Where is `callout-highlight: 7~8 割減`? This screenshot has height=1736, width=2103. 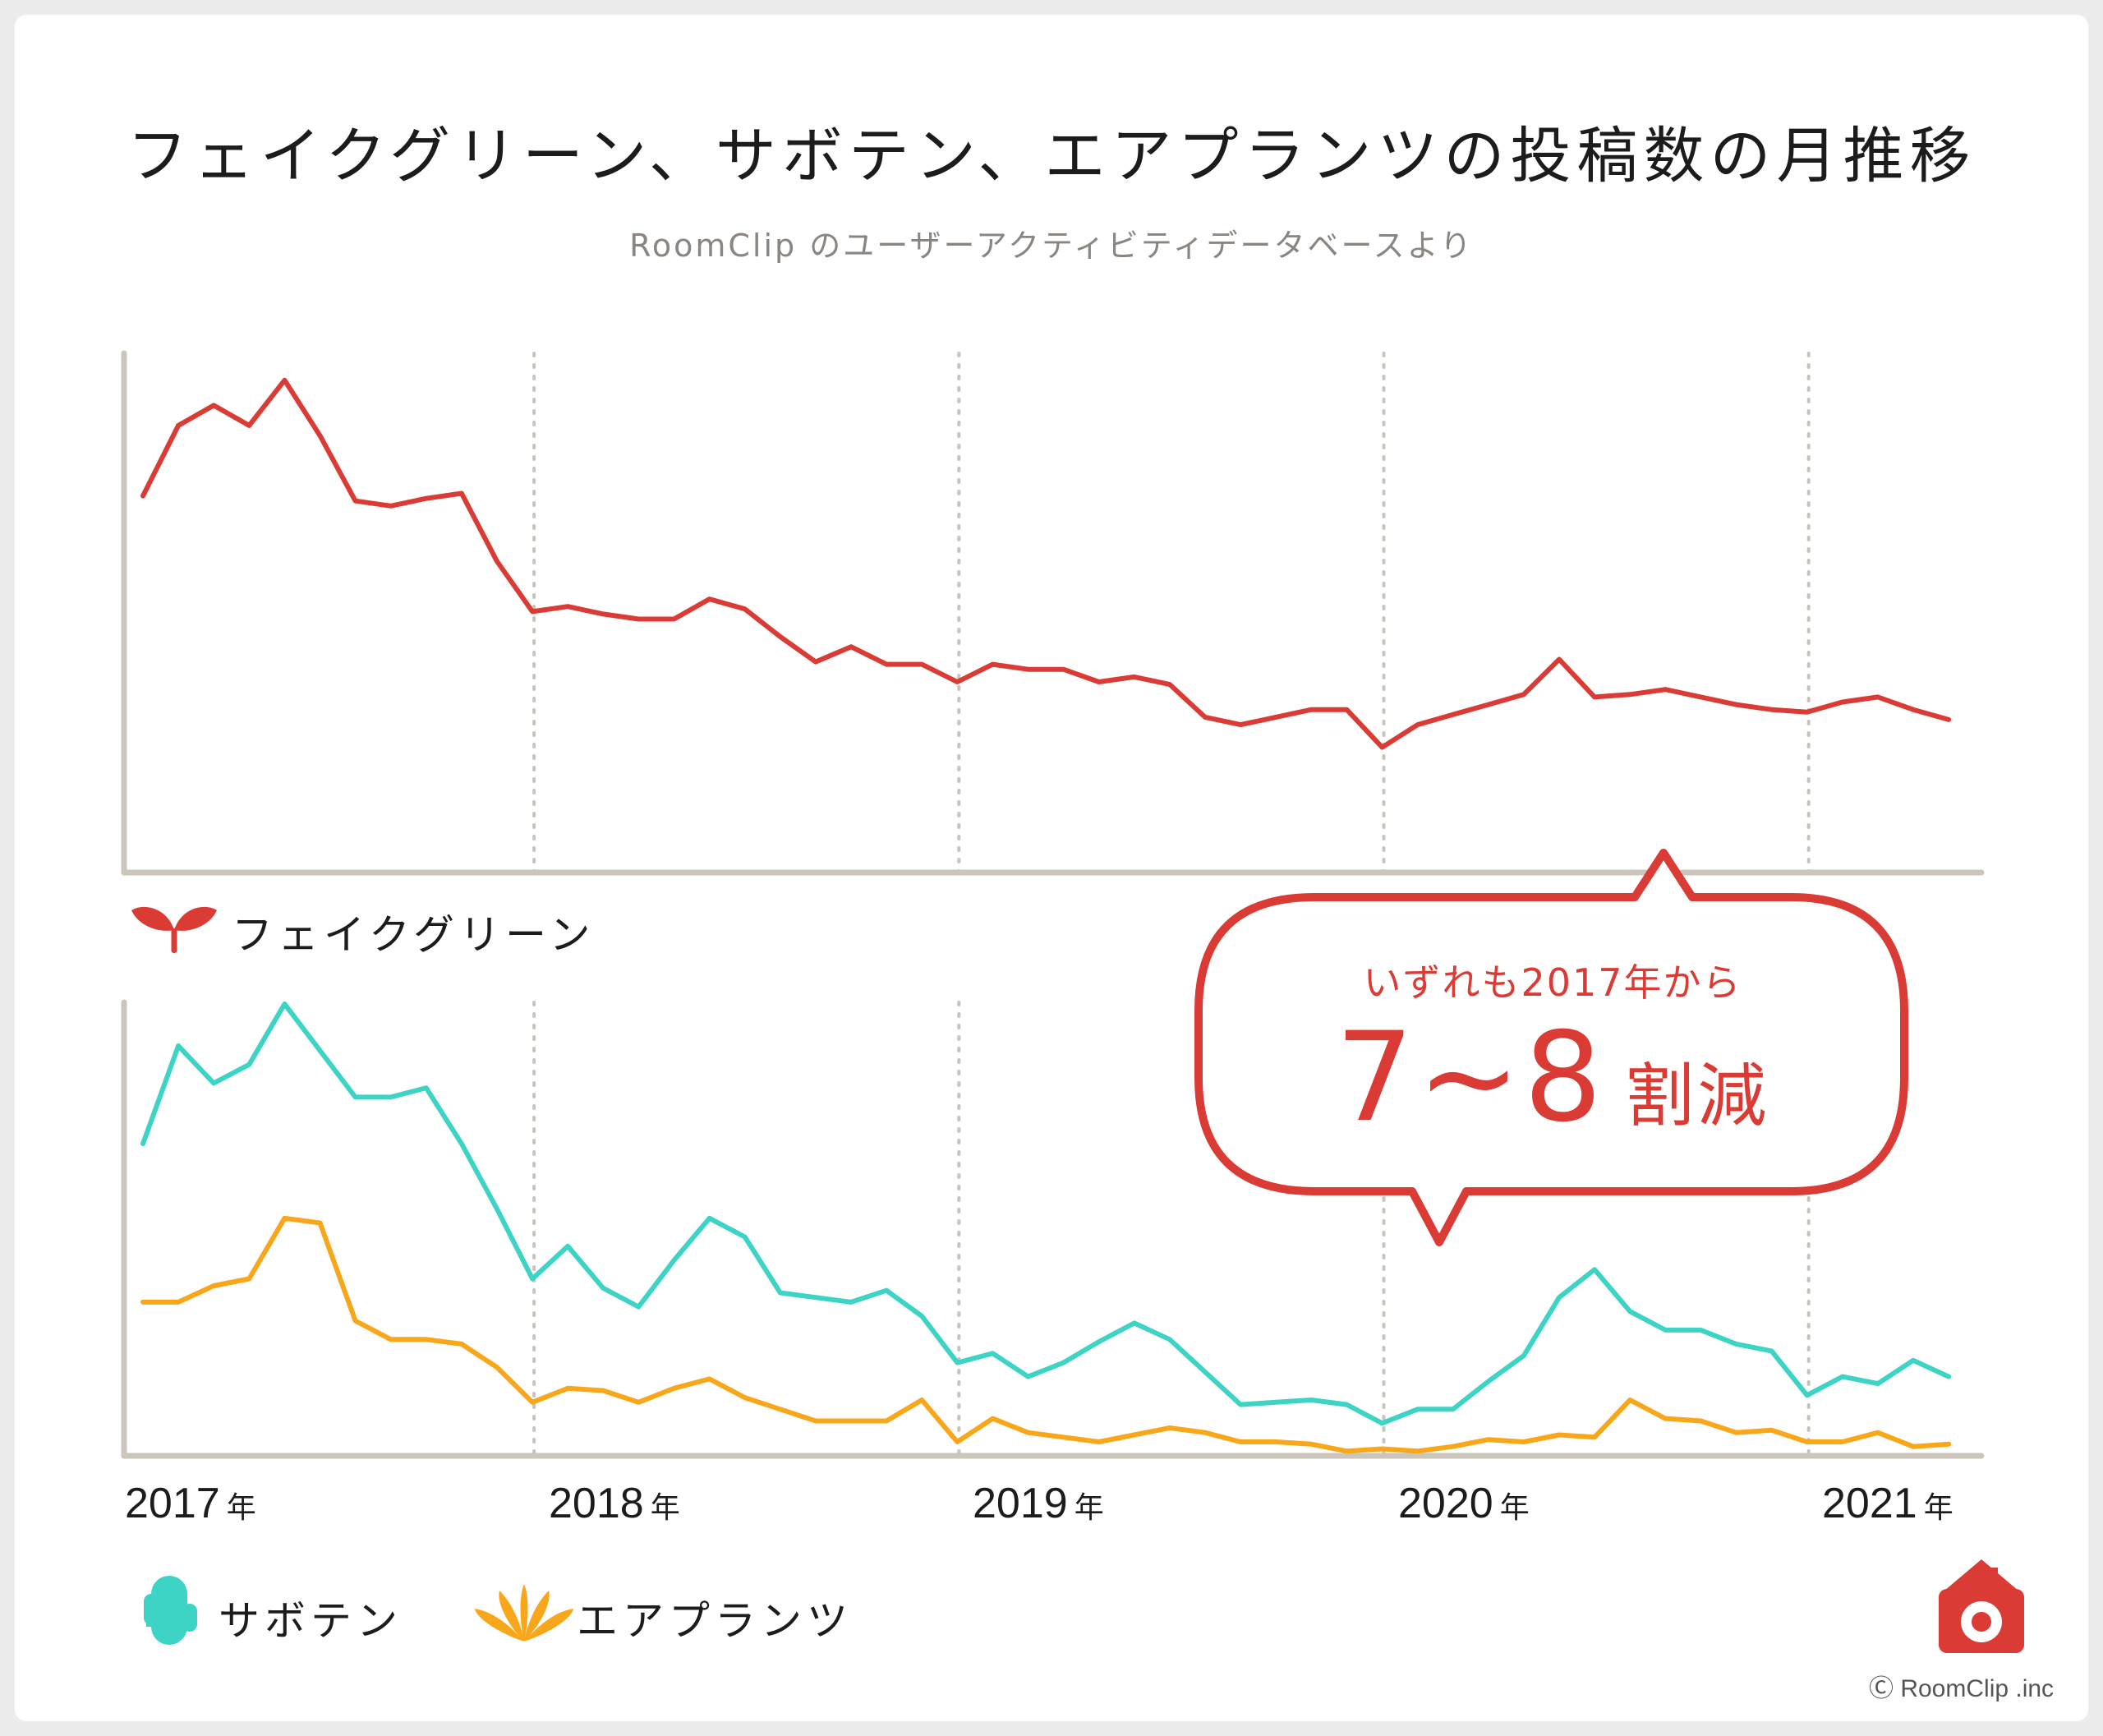 callout-highlight: 7~8 割減 is located at coordinates (1552, 1078).